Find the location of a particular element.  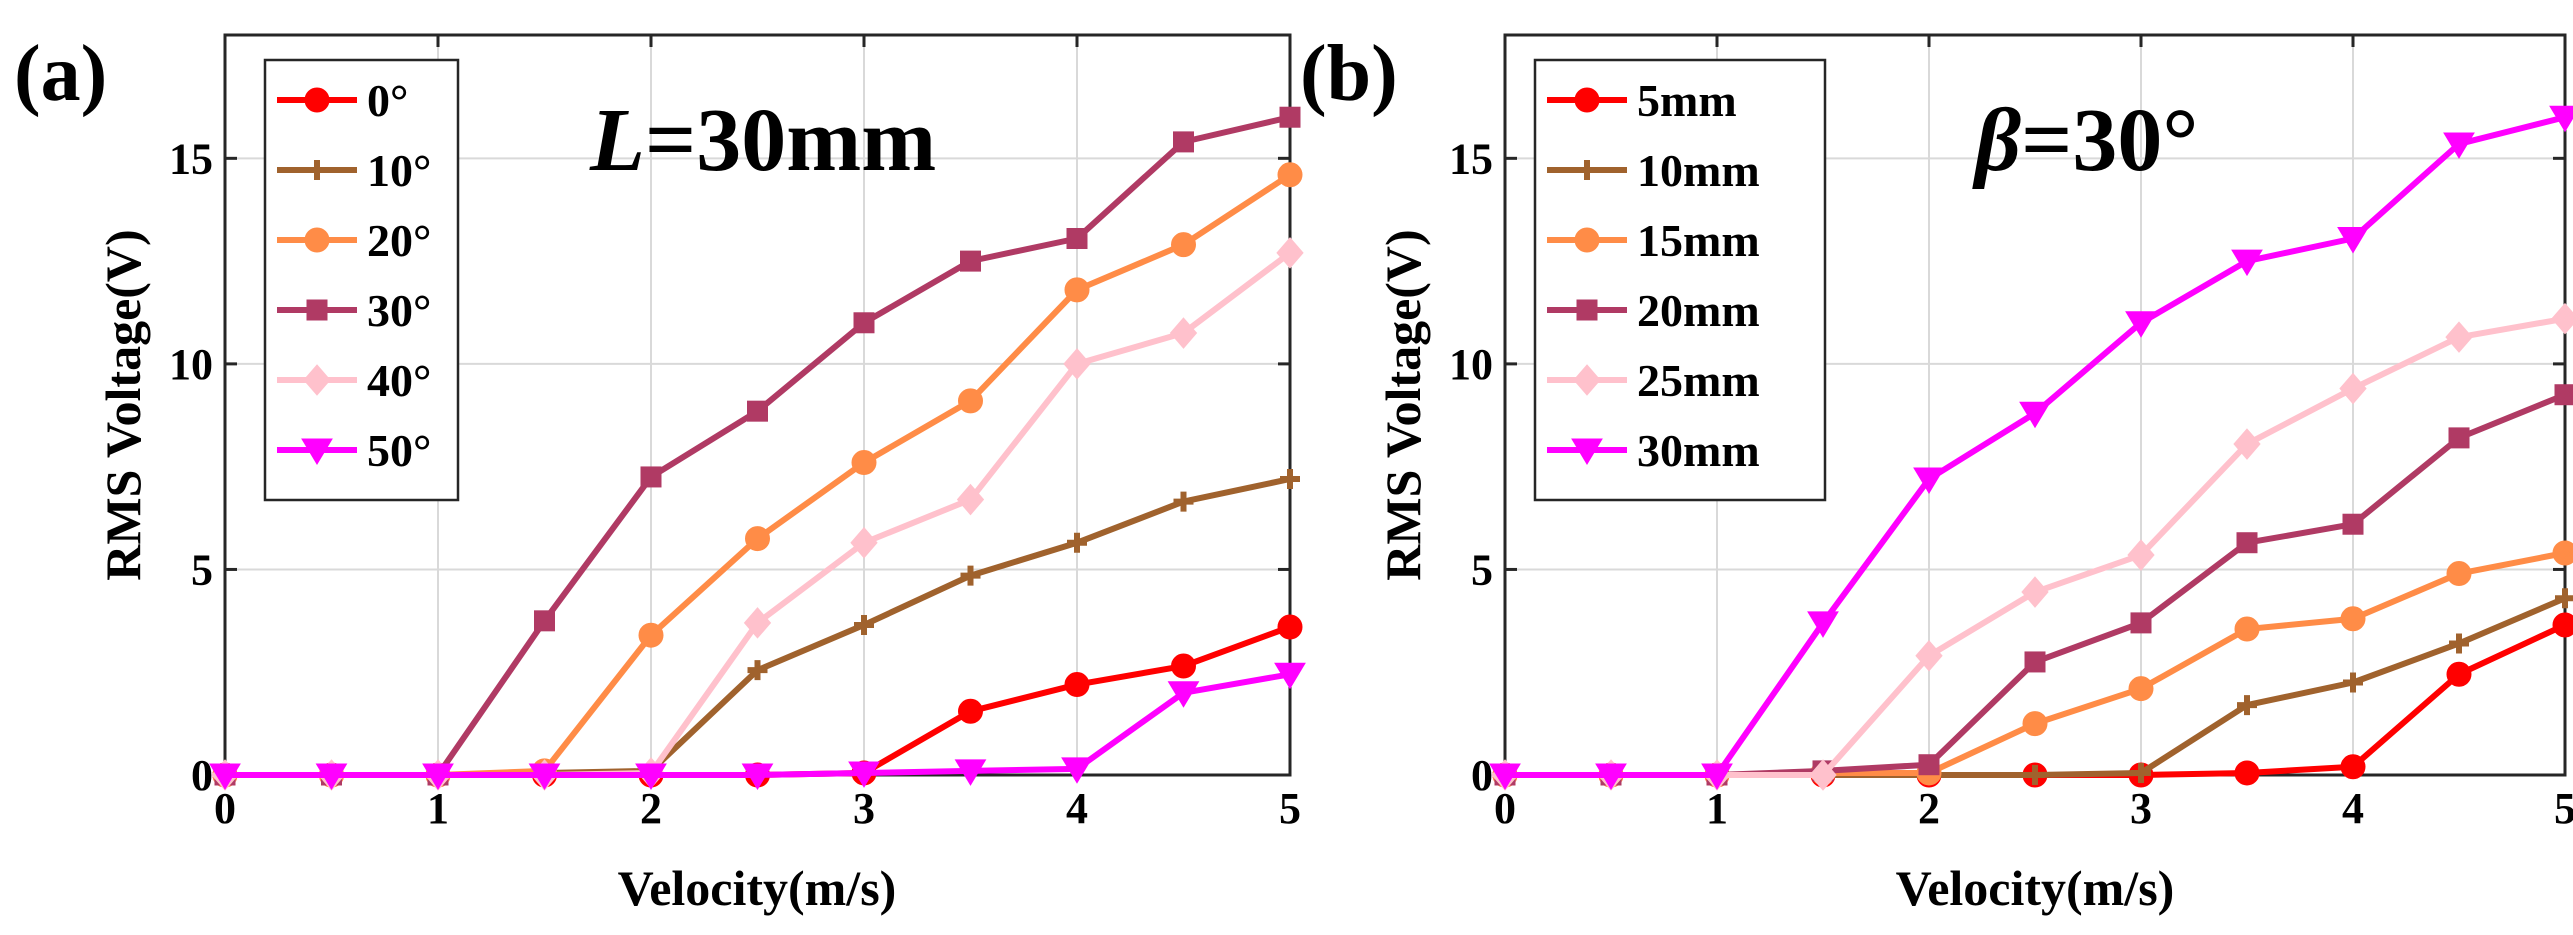

legend: 5mm 10mm 15mm 20mm 25mm 30mm is located at coordinates (1680, 280).